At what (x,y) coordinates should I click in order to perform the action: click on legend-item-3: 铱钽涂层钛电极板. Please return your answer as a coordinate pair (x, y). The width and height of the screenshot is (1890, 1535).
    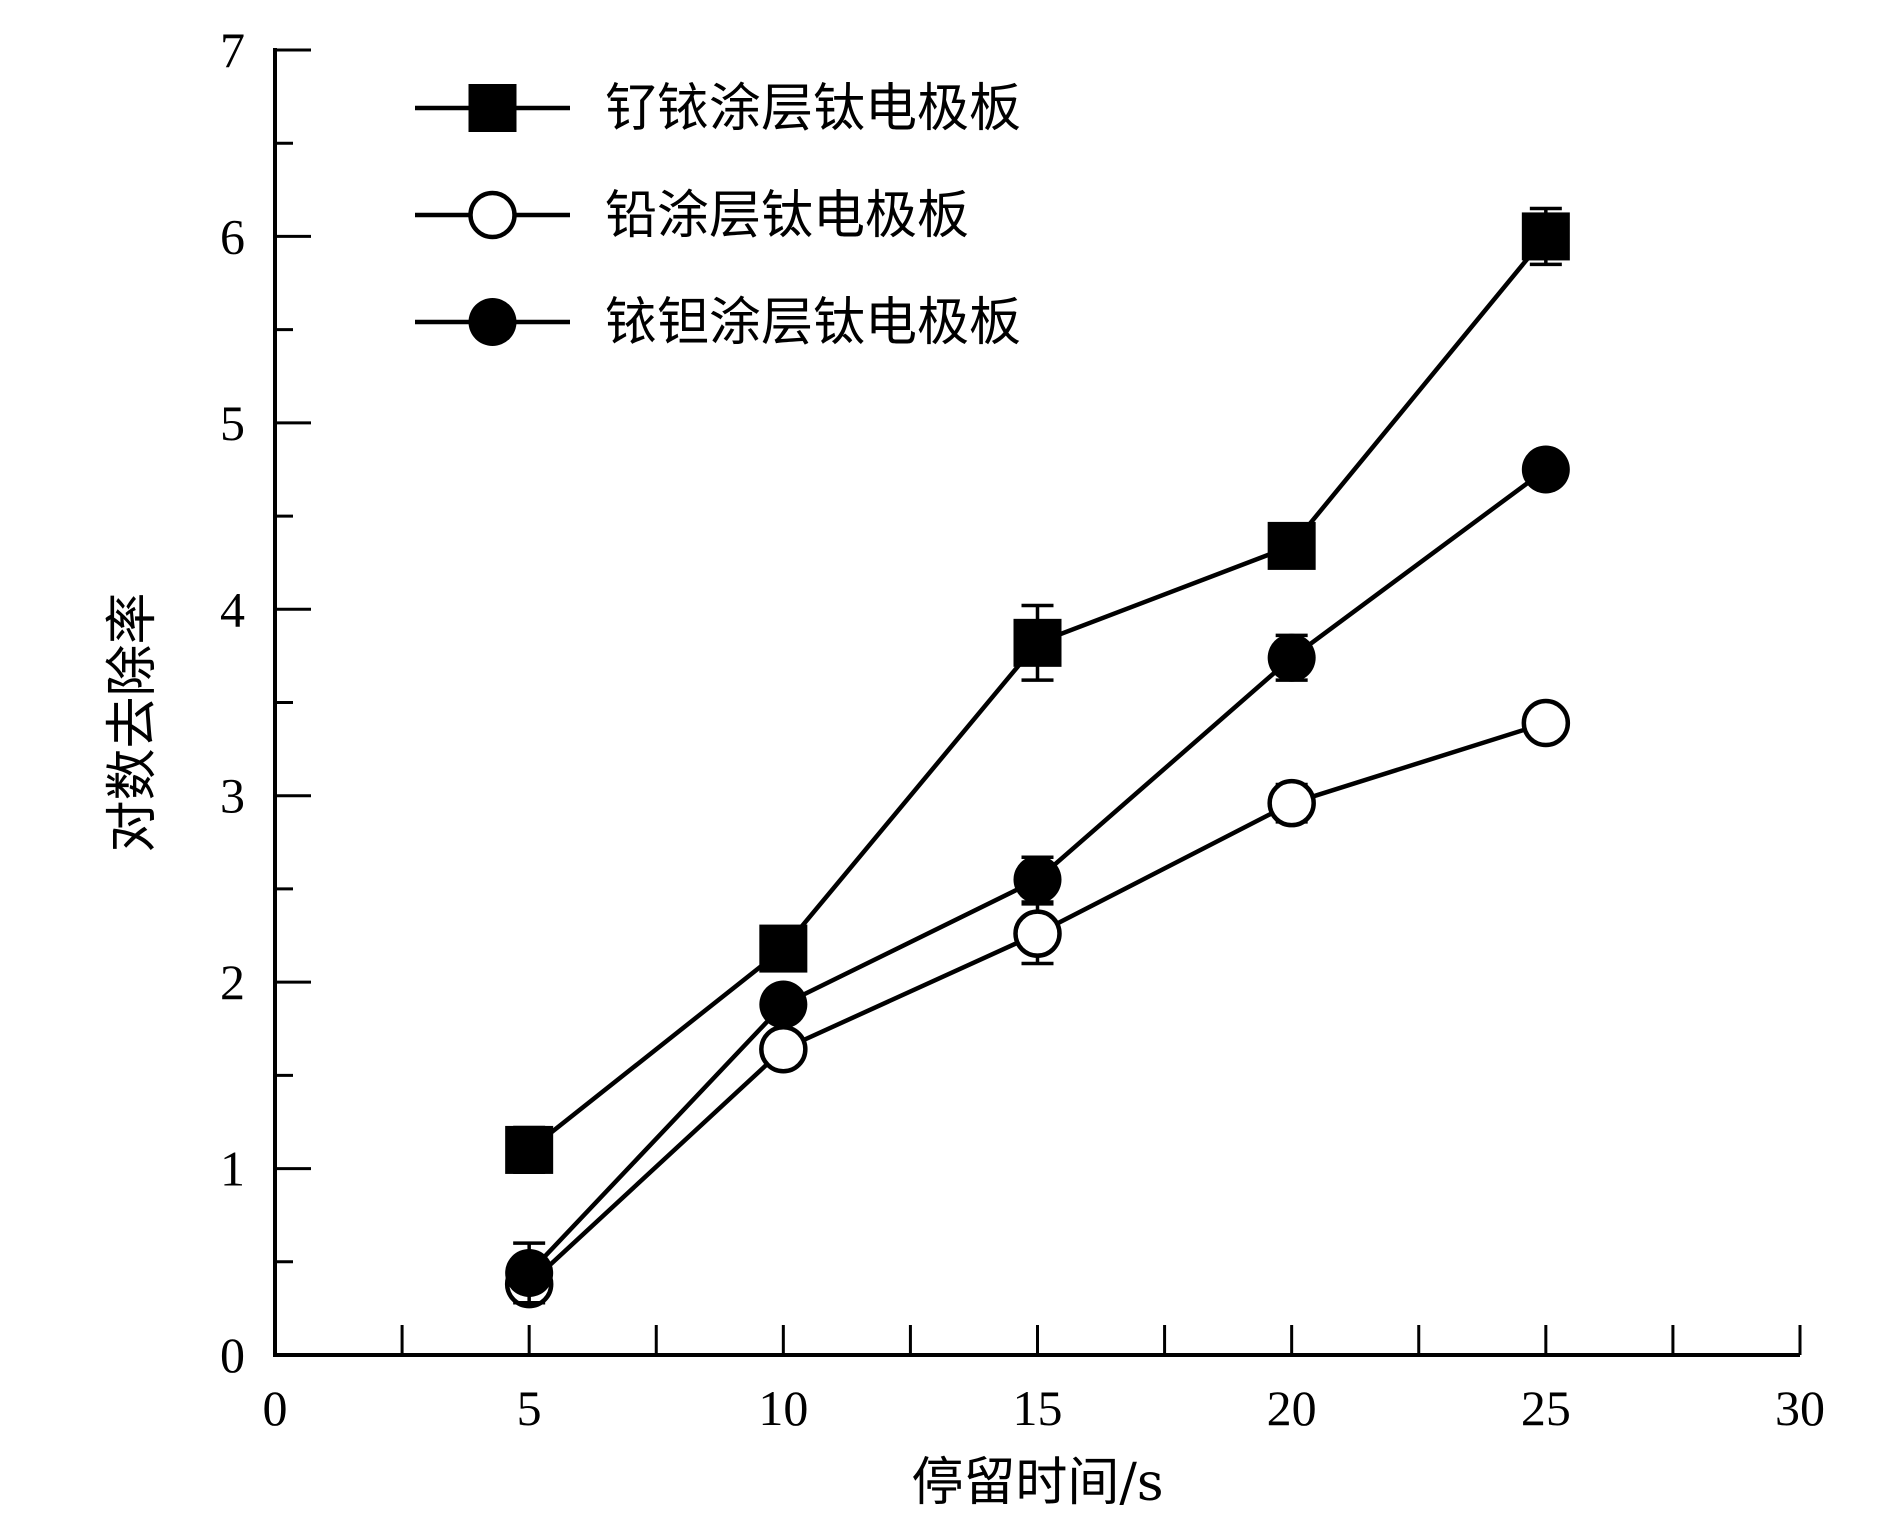
    Looking at the image, I should click on (718, 323).